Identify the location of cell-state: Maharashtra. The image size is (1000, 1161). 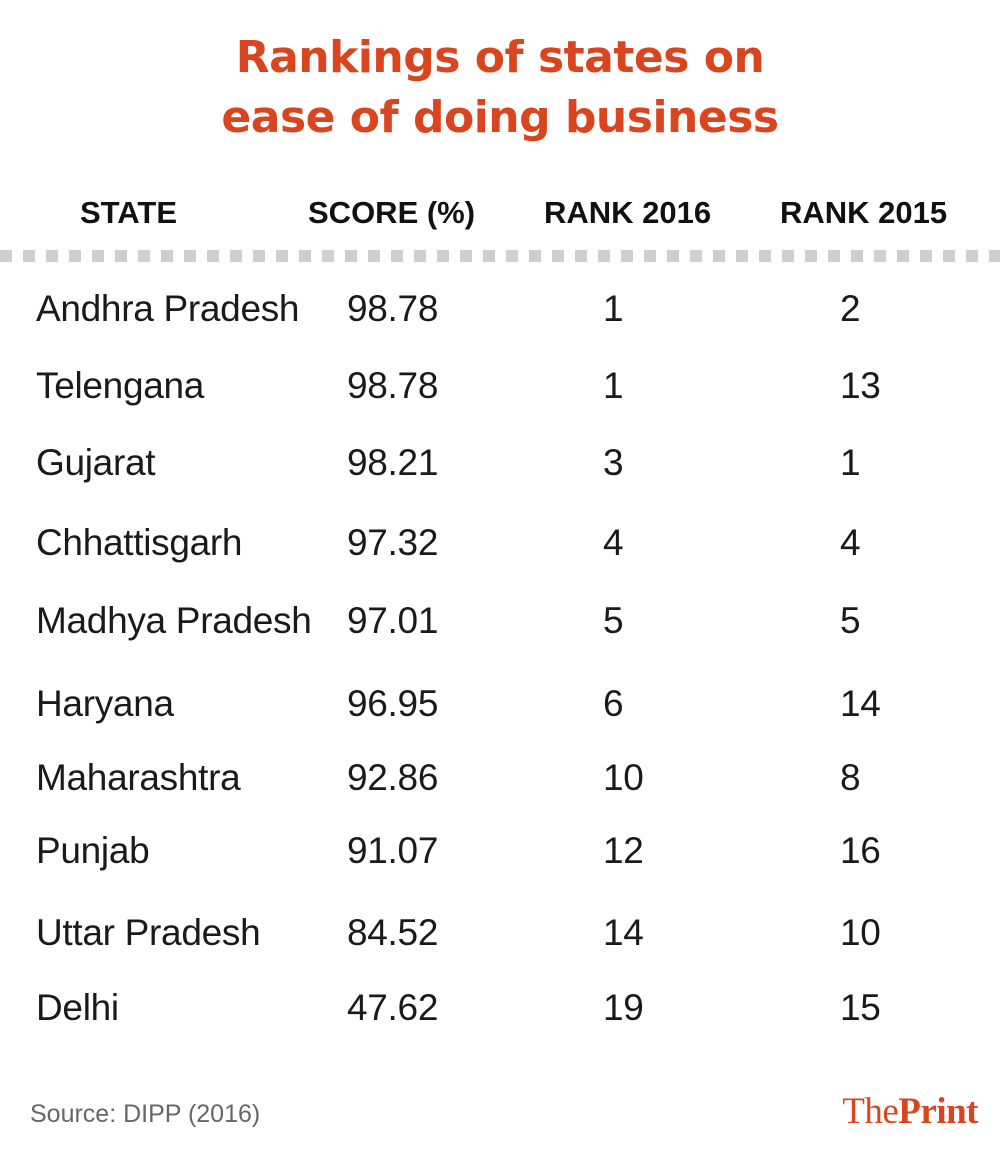
(138, 777).